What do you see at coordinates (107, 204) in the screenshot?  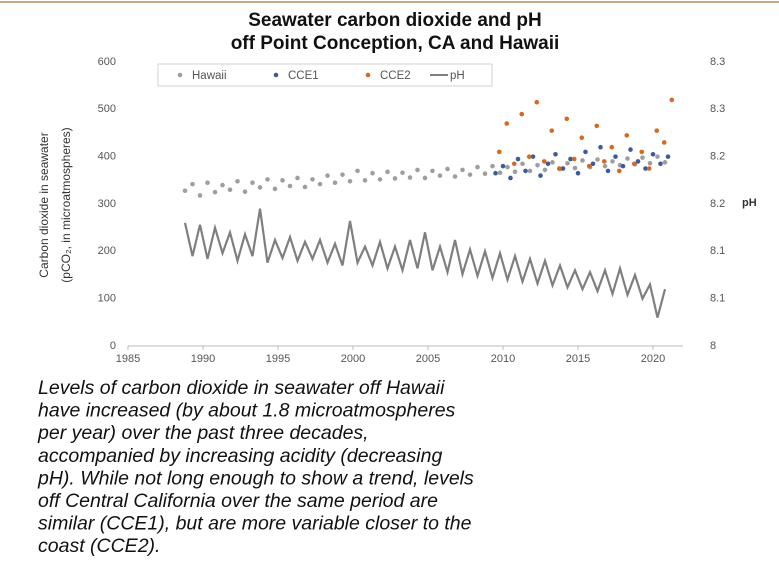 I see `y-tick-label: 300` at bounding box center [107, 204].